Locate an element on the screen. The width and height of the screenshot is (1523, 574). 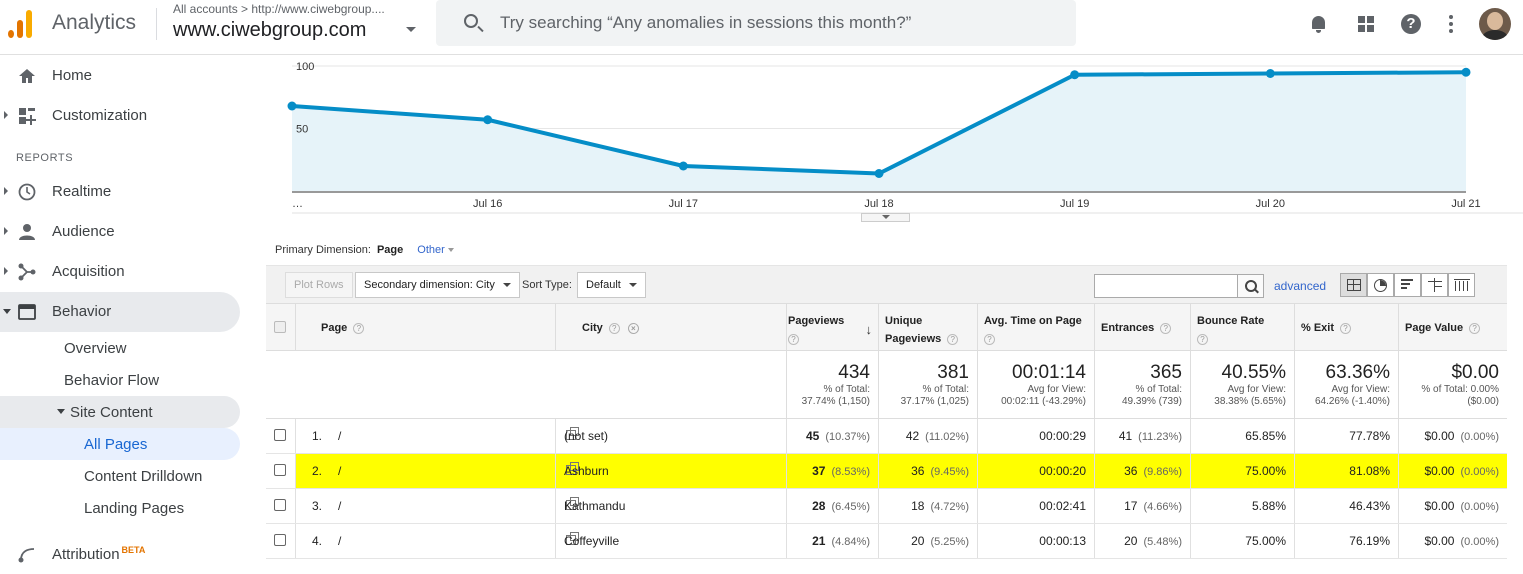
cell-page-value: $0.00 (0.00%) is located at coordinates (1452, 506).